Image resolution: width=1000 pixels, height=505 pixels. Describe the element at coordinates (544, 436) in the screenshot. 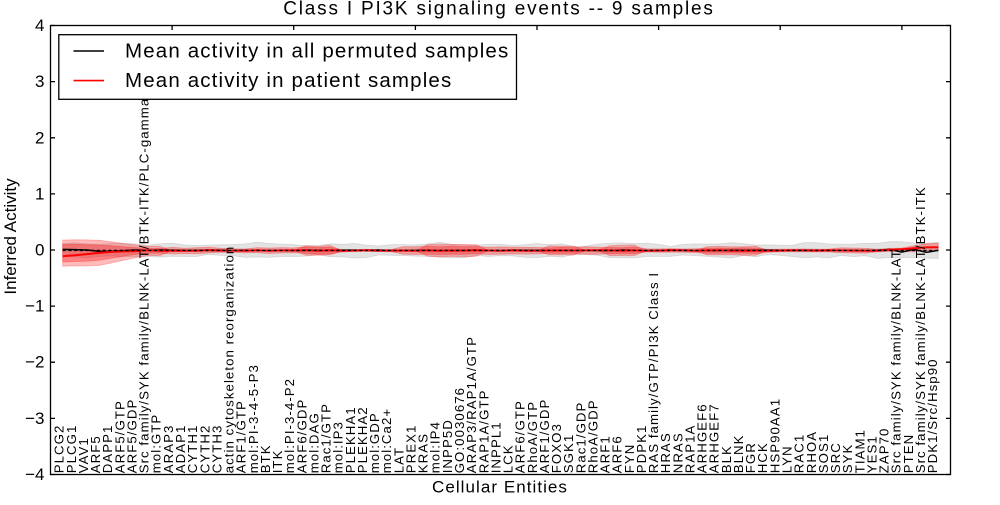

I see `svg-text: ARF1/GDP` at that location.